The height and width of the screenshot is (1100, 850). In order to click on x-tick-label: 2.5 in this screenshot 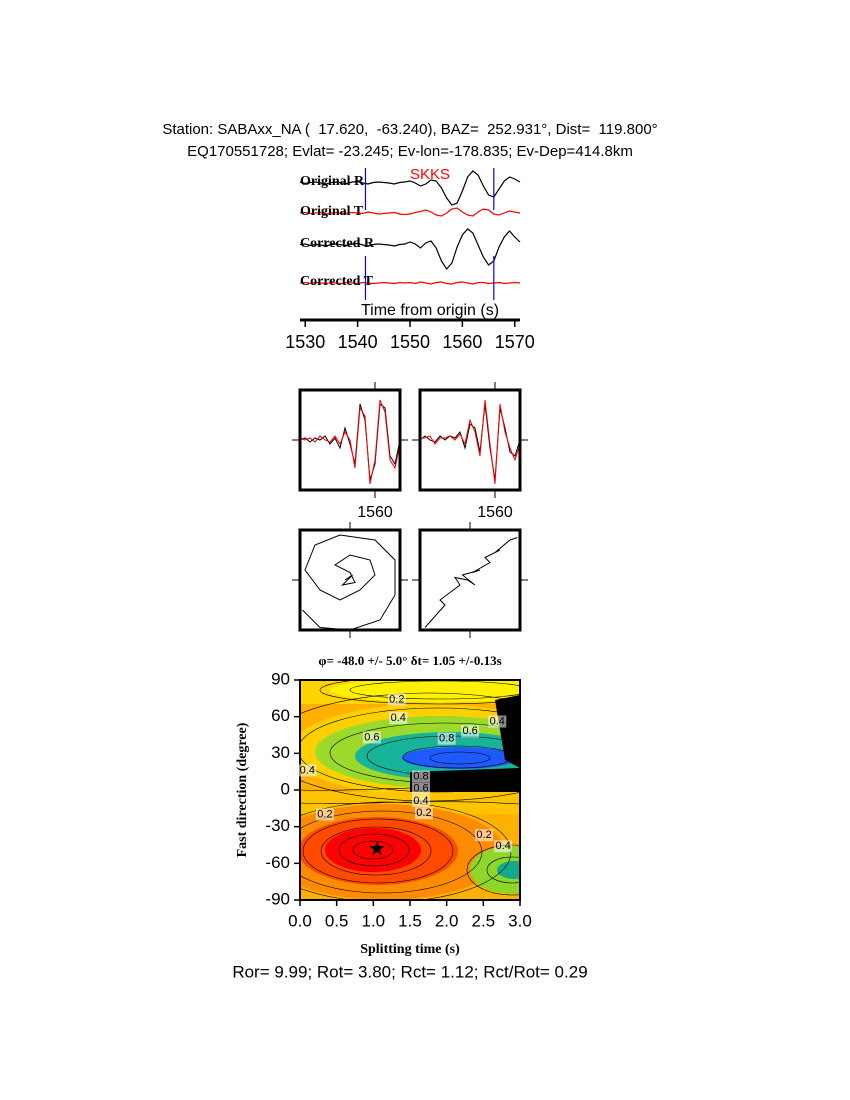, I will do `click(484, 920)`.